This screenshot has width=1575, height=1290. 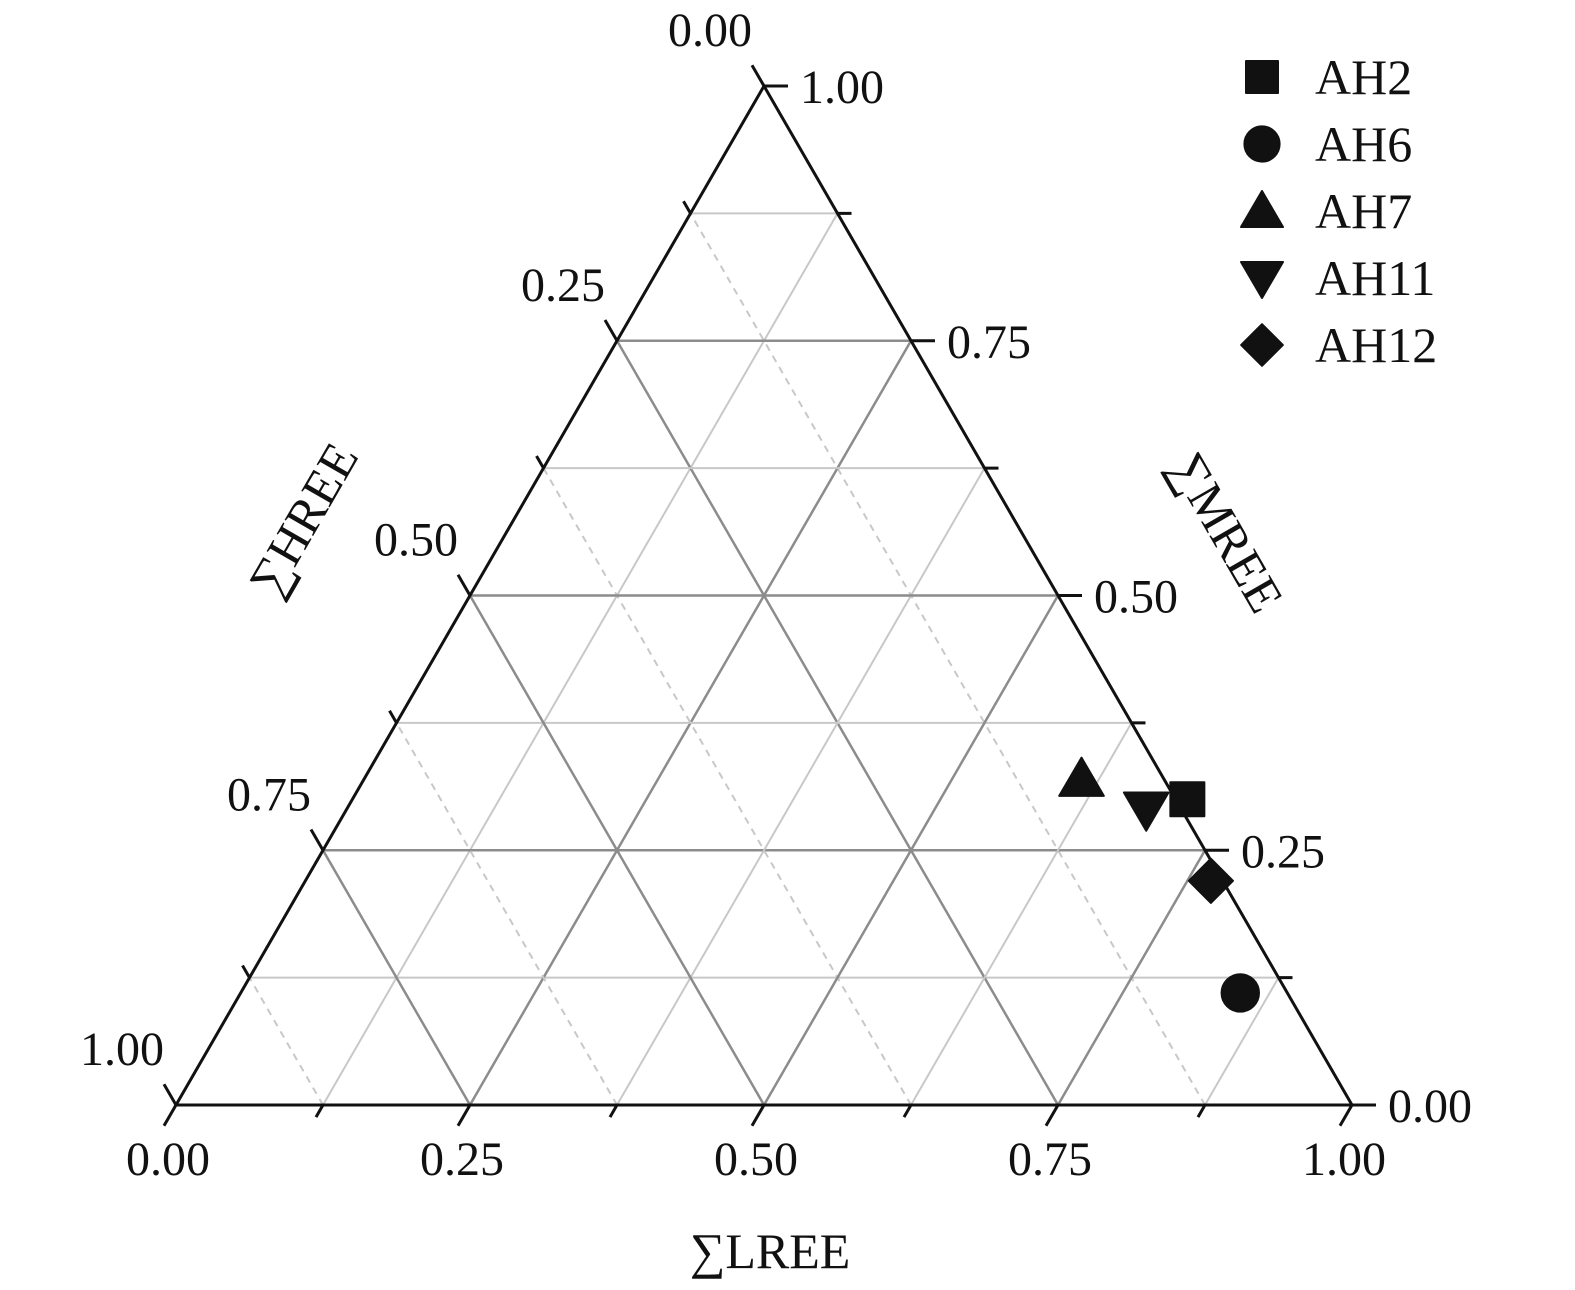 What do you see at coordinates (416, 540) in the screenshot?
I see `tick-label-hree: 0.50` at bounding box center [416, 540].